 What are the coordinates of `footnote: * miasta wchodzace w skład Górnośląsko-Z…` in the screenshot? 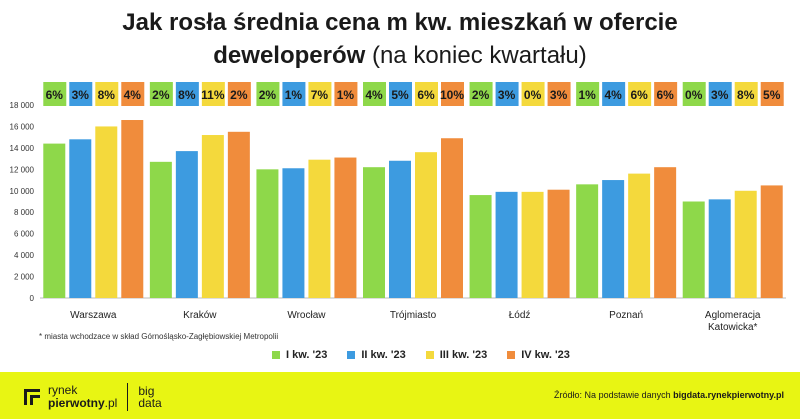 It's located at (159, 336).